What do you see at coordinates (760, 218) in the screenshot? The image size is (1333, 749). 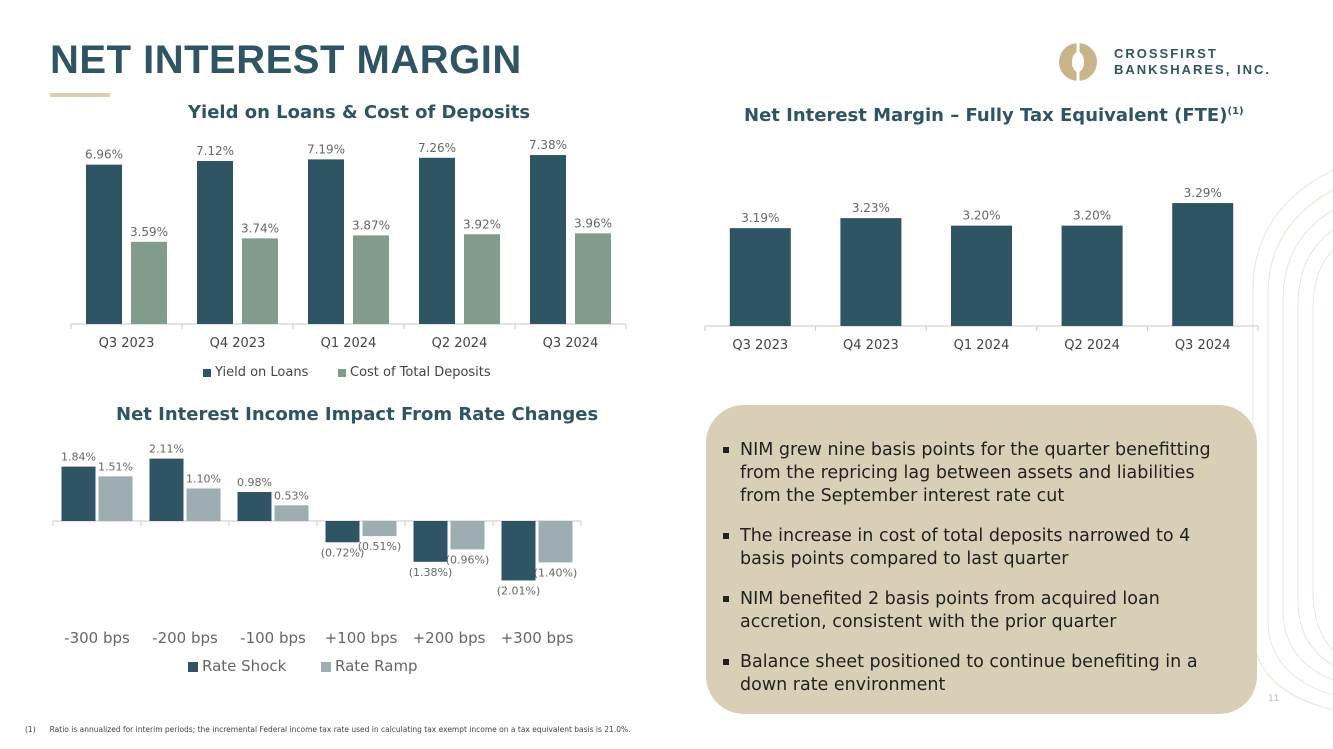 I see `data-label: 3.19%` at bounding box center [760, 218].